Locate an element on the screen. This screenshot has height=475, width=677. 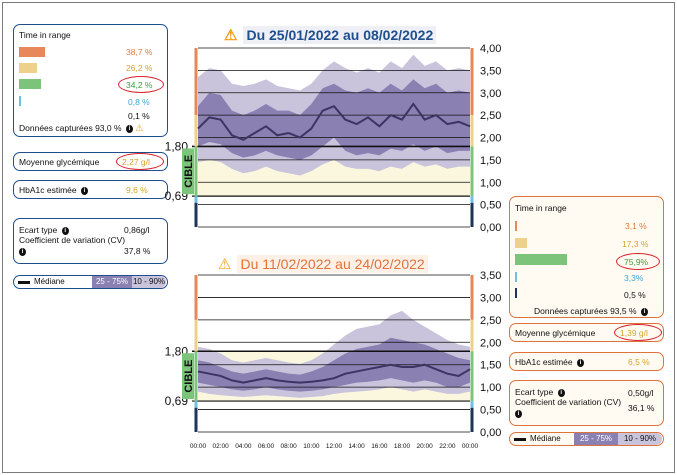
cv-value: 37,8 % is located at coordinates (137, 251).